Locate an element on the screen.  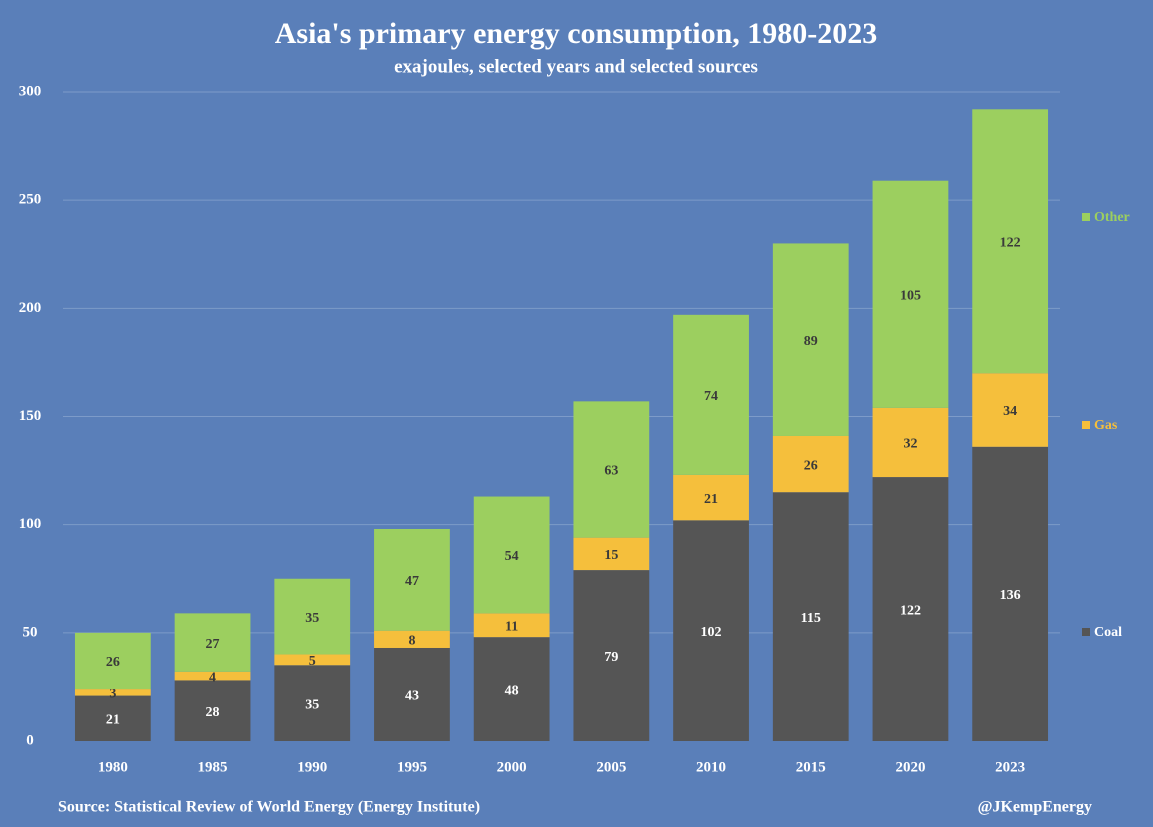
y-tick-label: 0 is located at coordinates (30, 740).